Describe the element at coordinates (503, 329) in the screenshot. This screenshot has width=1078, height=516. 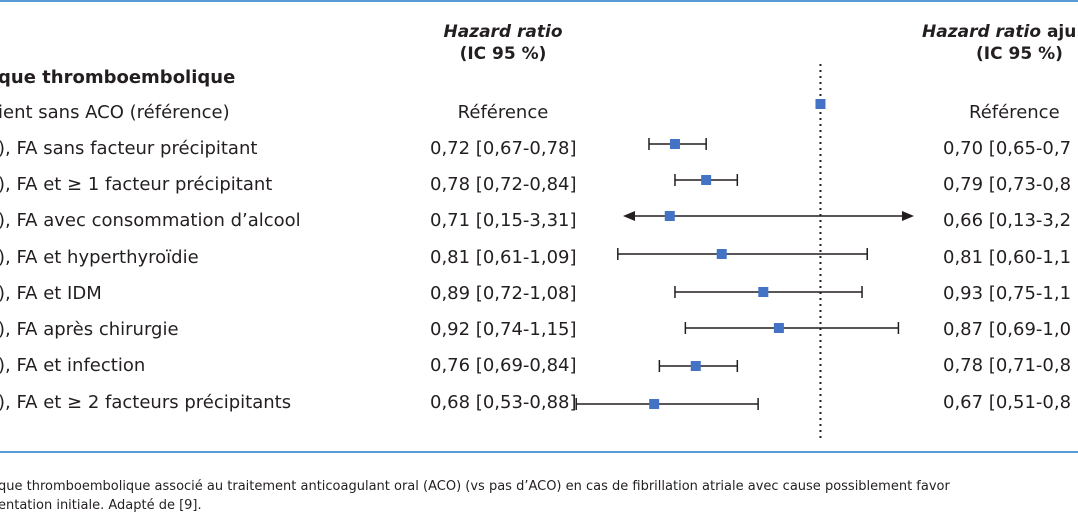
I see `row-hazard-ratio: 0,92 [0,74-1,15]` at that location.